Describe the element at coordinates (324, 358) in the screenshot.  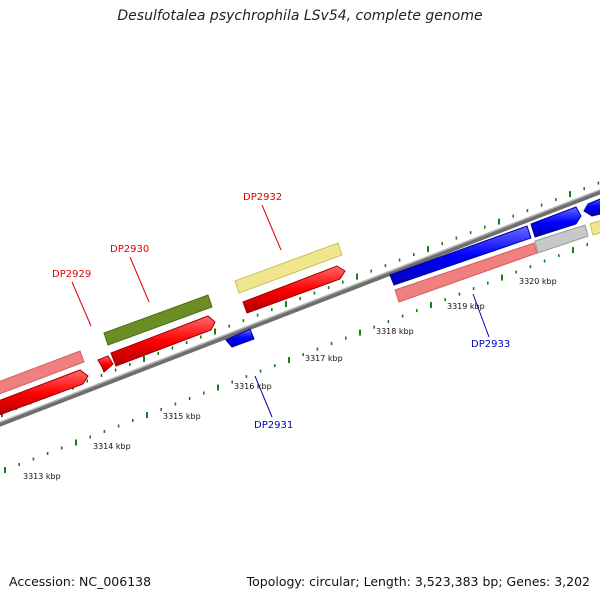
I see `scale-label: 3317 kbp` at that location.